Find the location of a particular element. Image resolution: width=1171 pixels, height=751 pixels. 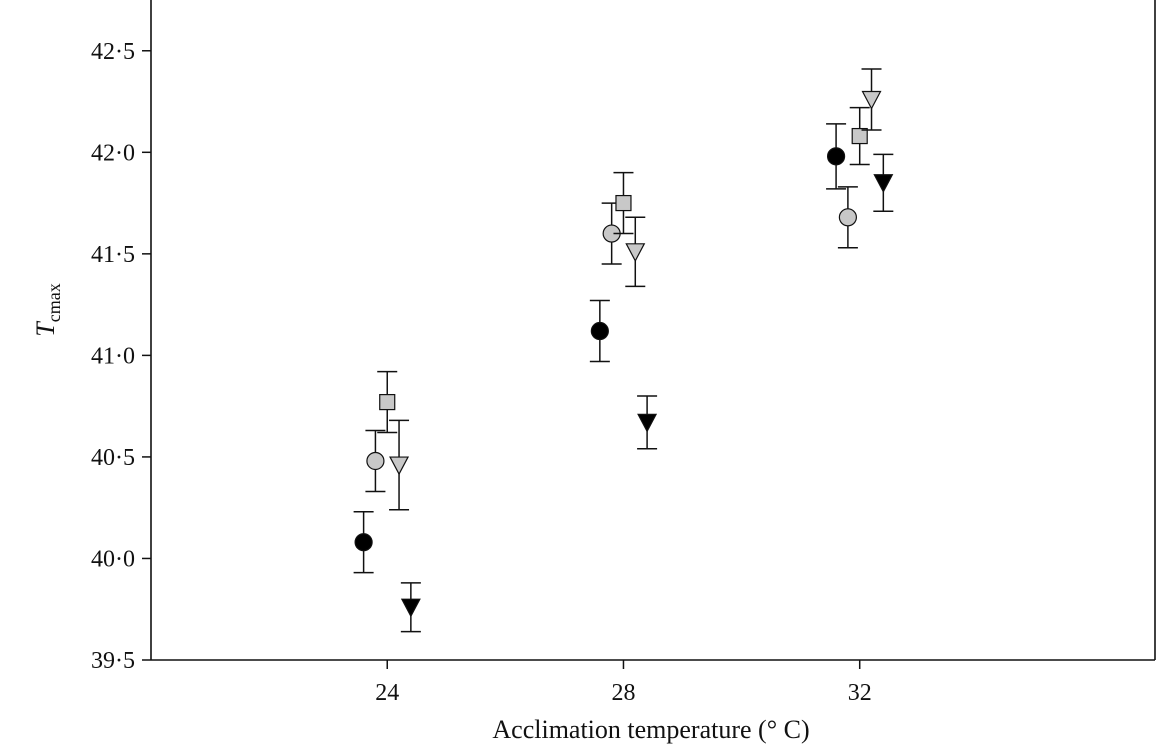

y-axis-label: Tcmax is located at coordinates (47, 309).